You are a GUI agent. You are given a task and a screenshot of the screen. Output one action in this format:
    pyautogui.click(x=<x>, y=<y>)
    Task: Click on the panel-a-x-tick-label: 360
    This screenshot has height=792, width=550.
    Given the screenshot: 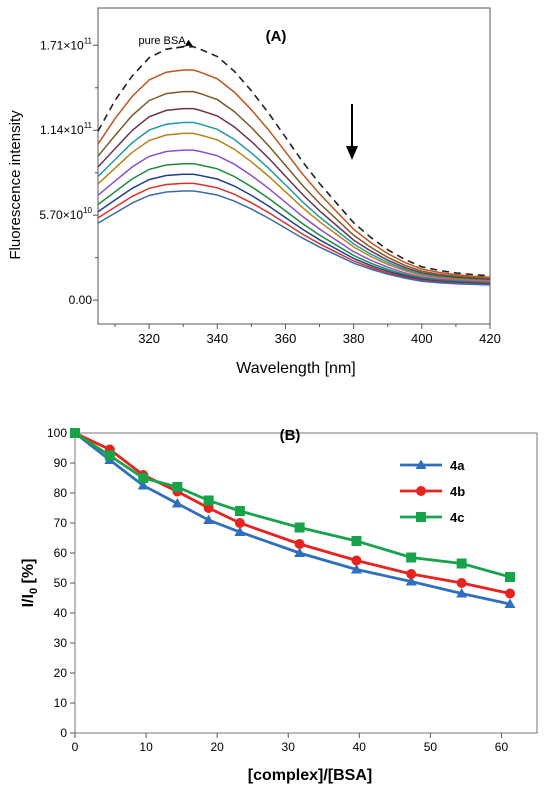 What is the action you would take?
    pyautogui.click(x=286, y=338)
    